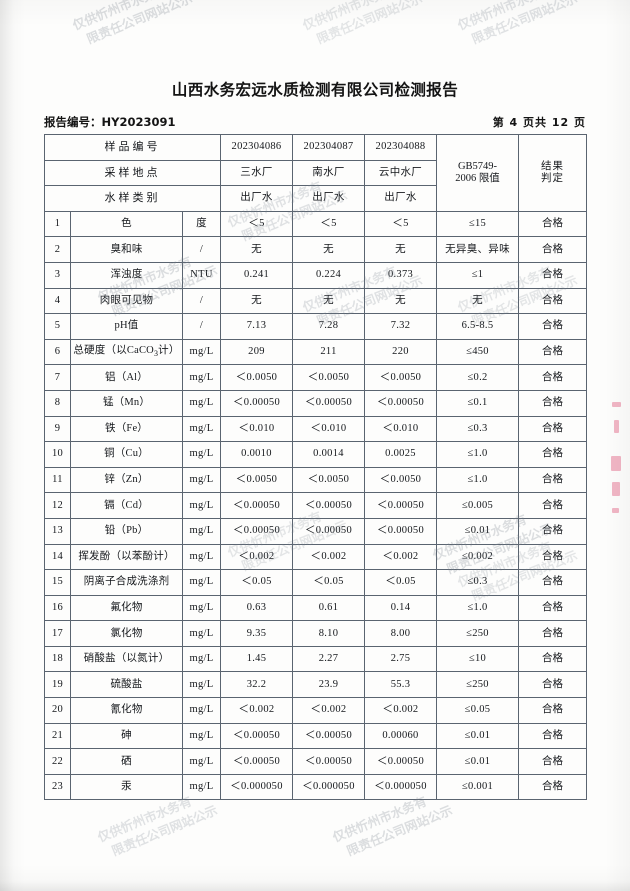 Image resolution: width=630 pixels, height=891 pixels. I want to click on row-standard-limit: 6.5-8.5, so click(477, 326).